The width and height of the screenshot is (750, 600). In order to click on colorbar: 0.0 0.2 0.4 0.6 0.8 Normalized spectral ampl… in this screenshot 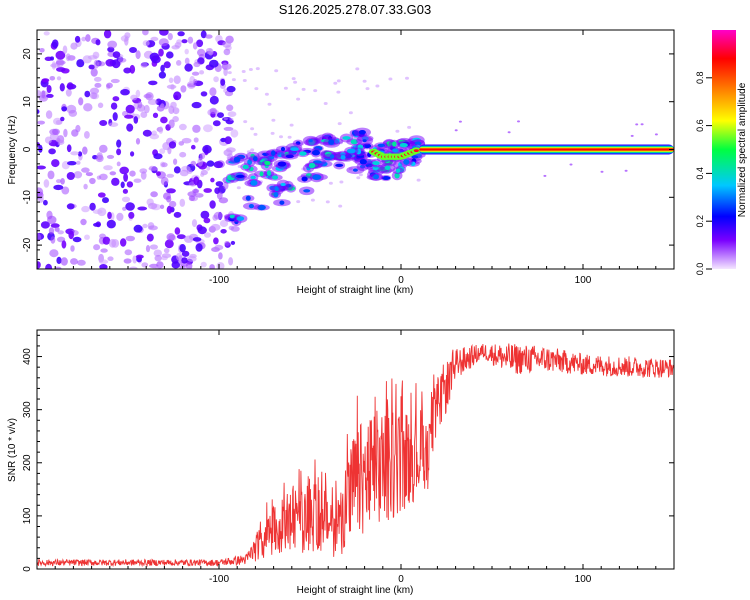, I will do `click(721, 152)`.